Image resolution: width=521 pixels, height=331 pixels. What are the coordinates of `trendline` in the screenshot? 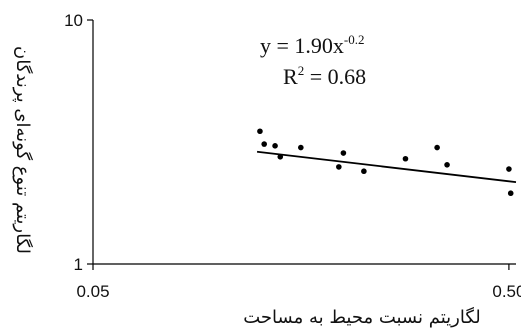 It's located at (386, 167).